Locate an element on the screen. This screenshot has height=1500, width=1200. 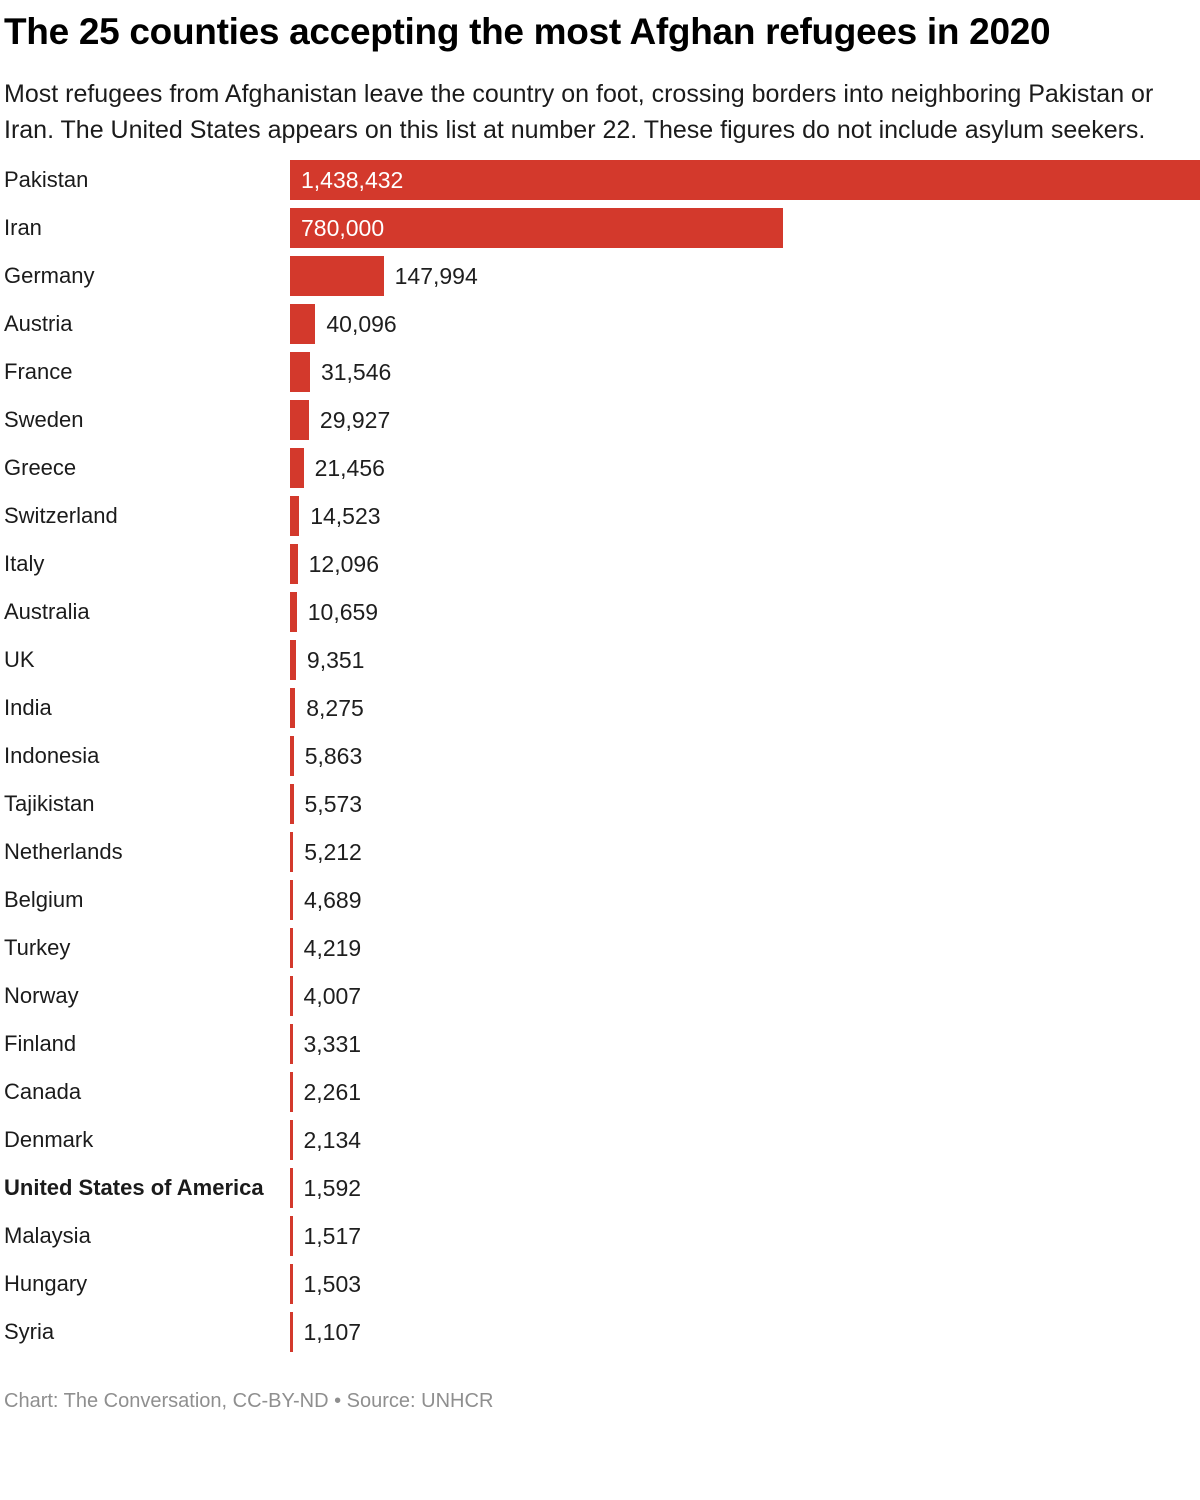
bar-track: 4,219 is located at coordinates (745, 948).